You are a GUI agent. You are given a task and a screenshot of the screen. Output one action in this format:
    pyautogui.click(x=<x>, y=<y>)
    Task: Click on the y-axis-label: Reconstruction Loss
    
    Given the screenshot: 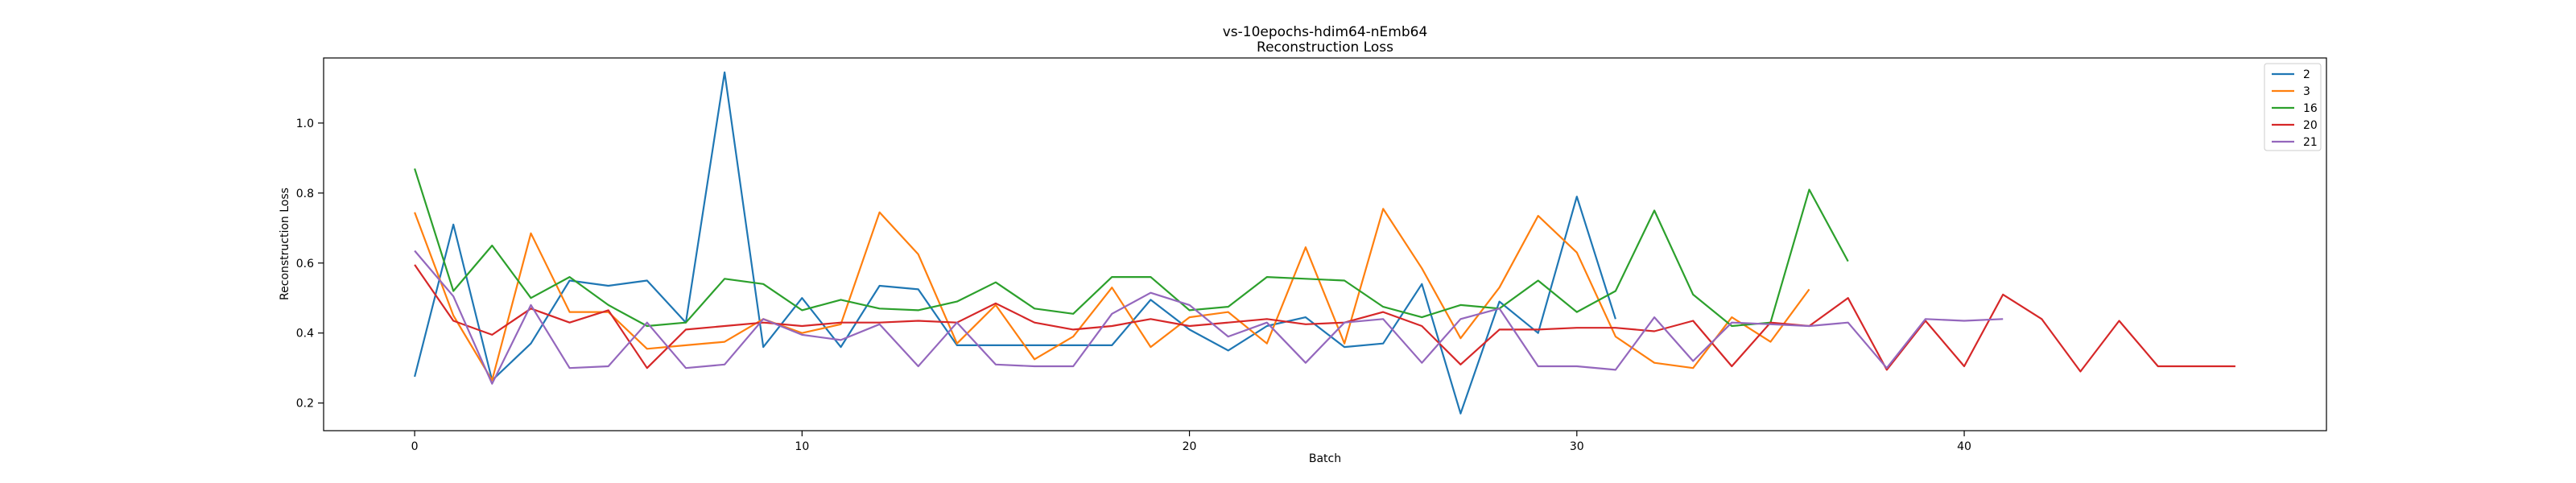 What is the action you would take?
    pyautogui.click(x=285, y=244)
    